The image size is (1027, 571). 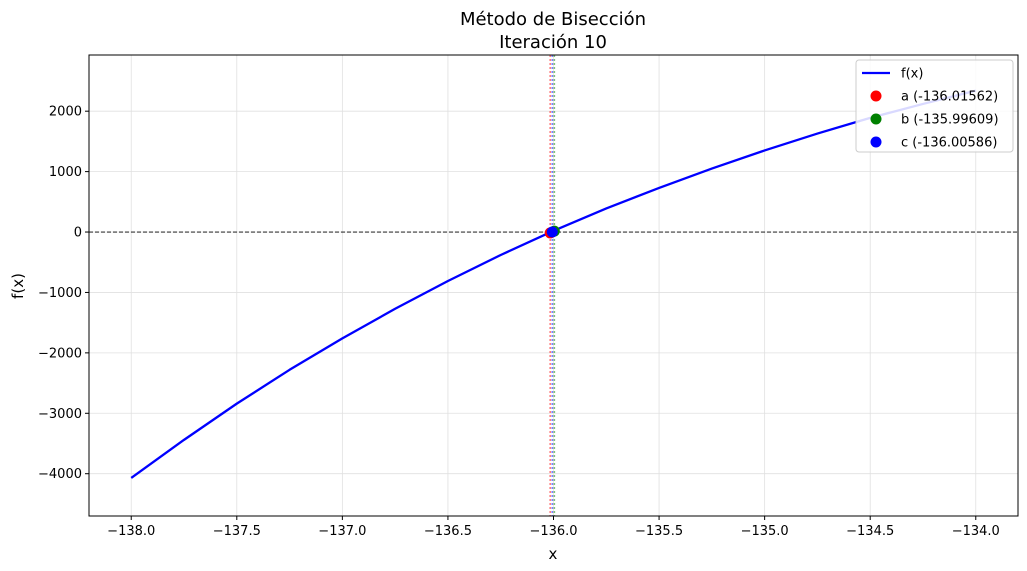 I want to click on x-tick-label: −134.5, so click(x=870, y=531).